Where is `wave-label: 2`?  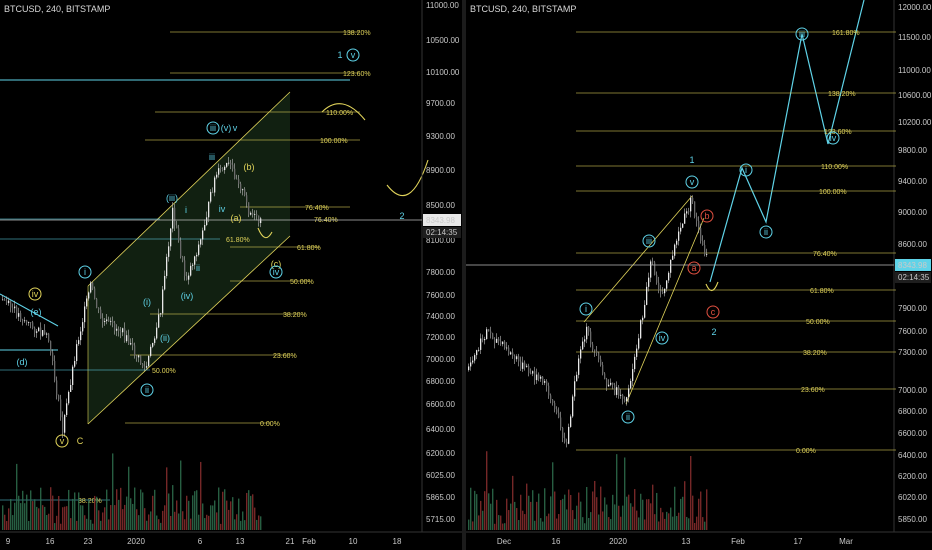
wave-label: 2 is located at coordinates (401, 216).